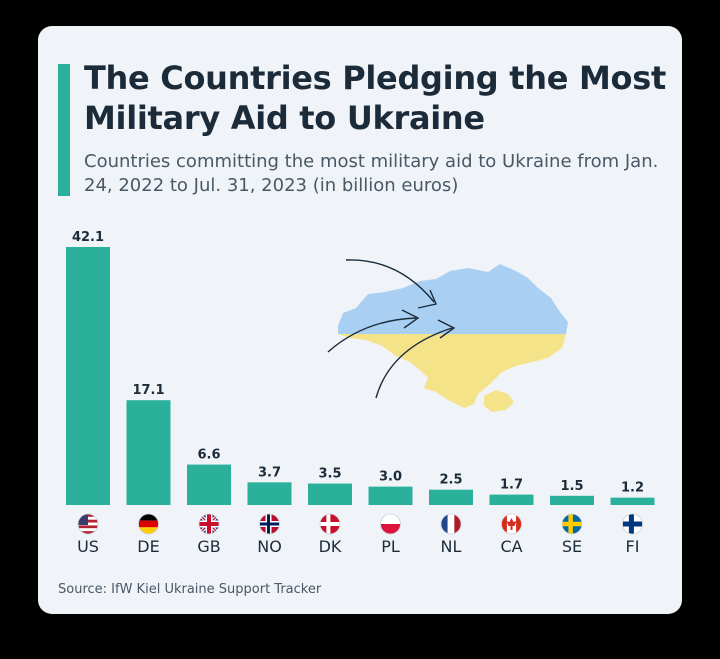  What do you see at coordinates (209, 524) in the screenshot?
I see `gb-flag-icon` at bounding box center [209, 524].